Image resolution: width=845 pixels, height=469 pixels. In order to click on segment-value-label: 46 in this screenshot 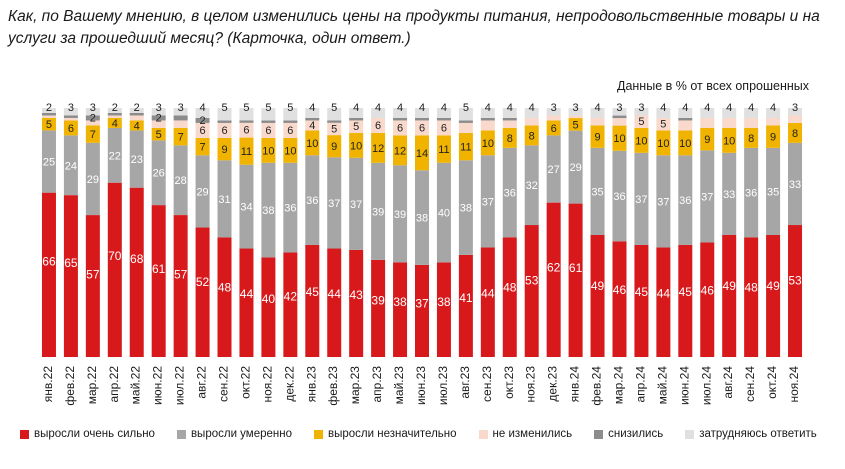, I will do `click(708, 291)`.